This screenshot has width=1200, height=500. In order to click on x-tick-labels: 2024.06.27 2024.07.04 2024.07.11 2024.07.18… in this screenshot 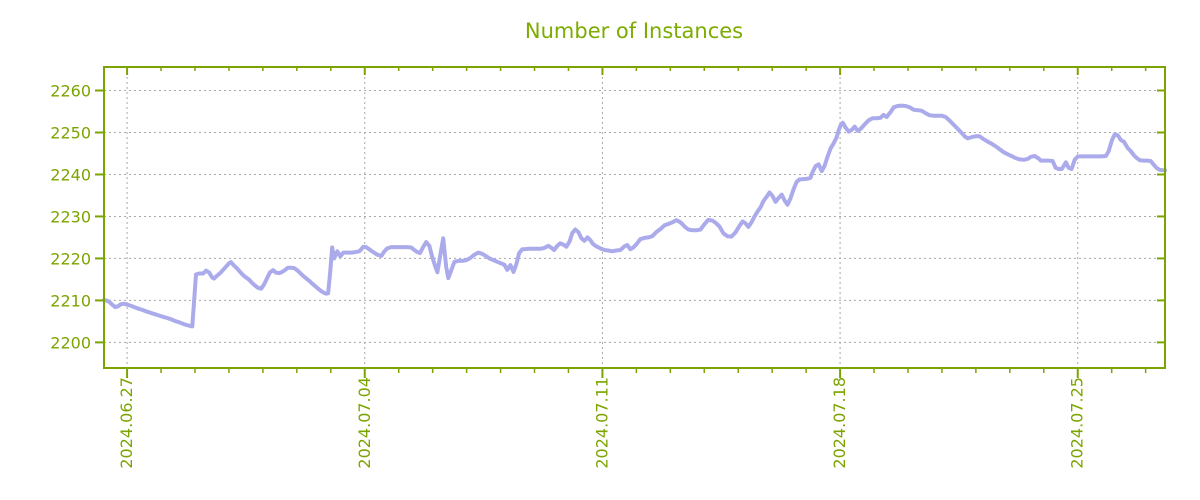, I will do `click(602, 423)`.